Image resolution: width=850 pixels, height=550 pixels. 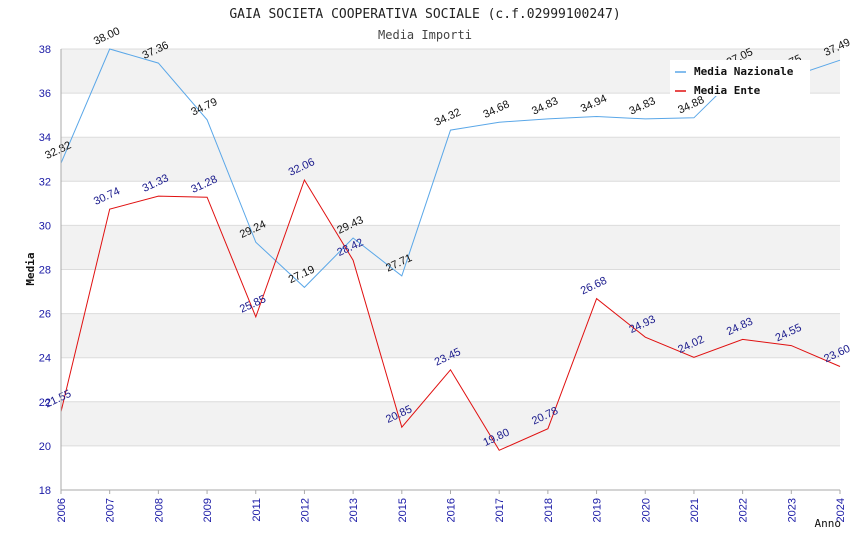 What do you see at coordinates (403, 510) in the screenshot?
I see `x-tick-label: 2015` at bounding box center [403, 510].